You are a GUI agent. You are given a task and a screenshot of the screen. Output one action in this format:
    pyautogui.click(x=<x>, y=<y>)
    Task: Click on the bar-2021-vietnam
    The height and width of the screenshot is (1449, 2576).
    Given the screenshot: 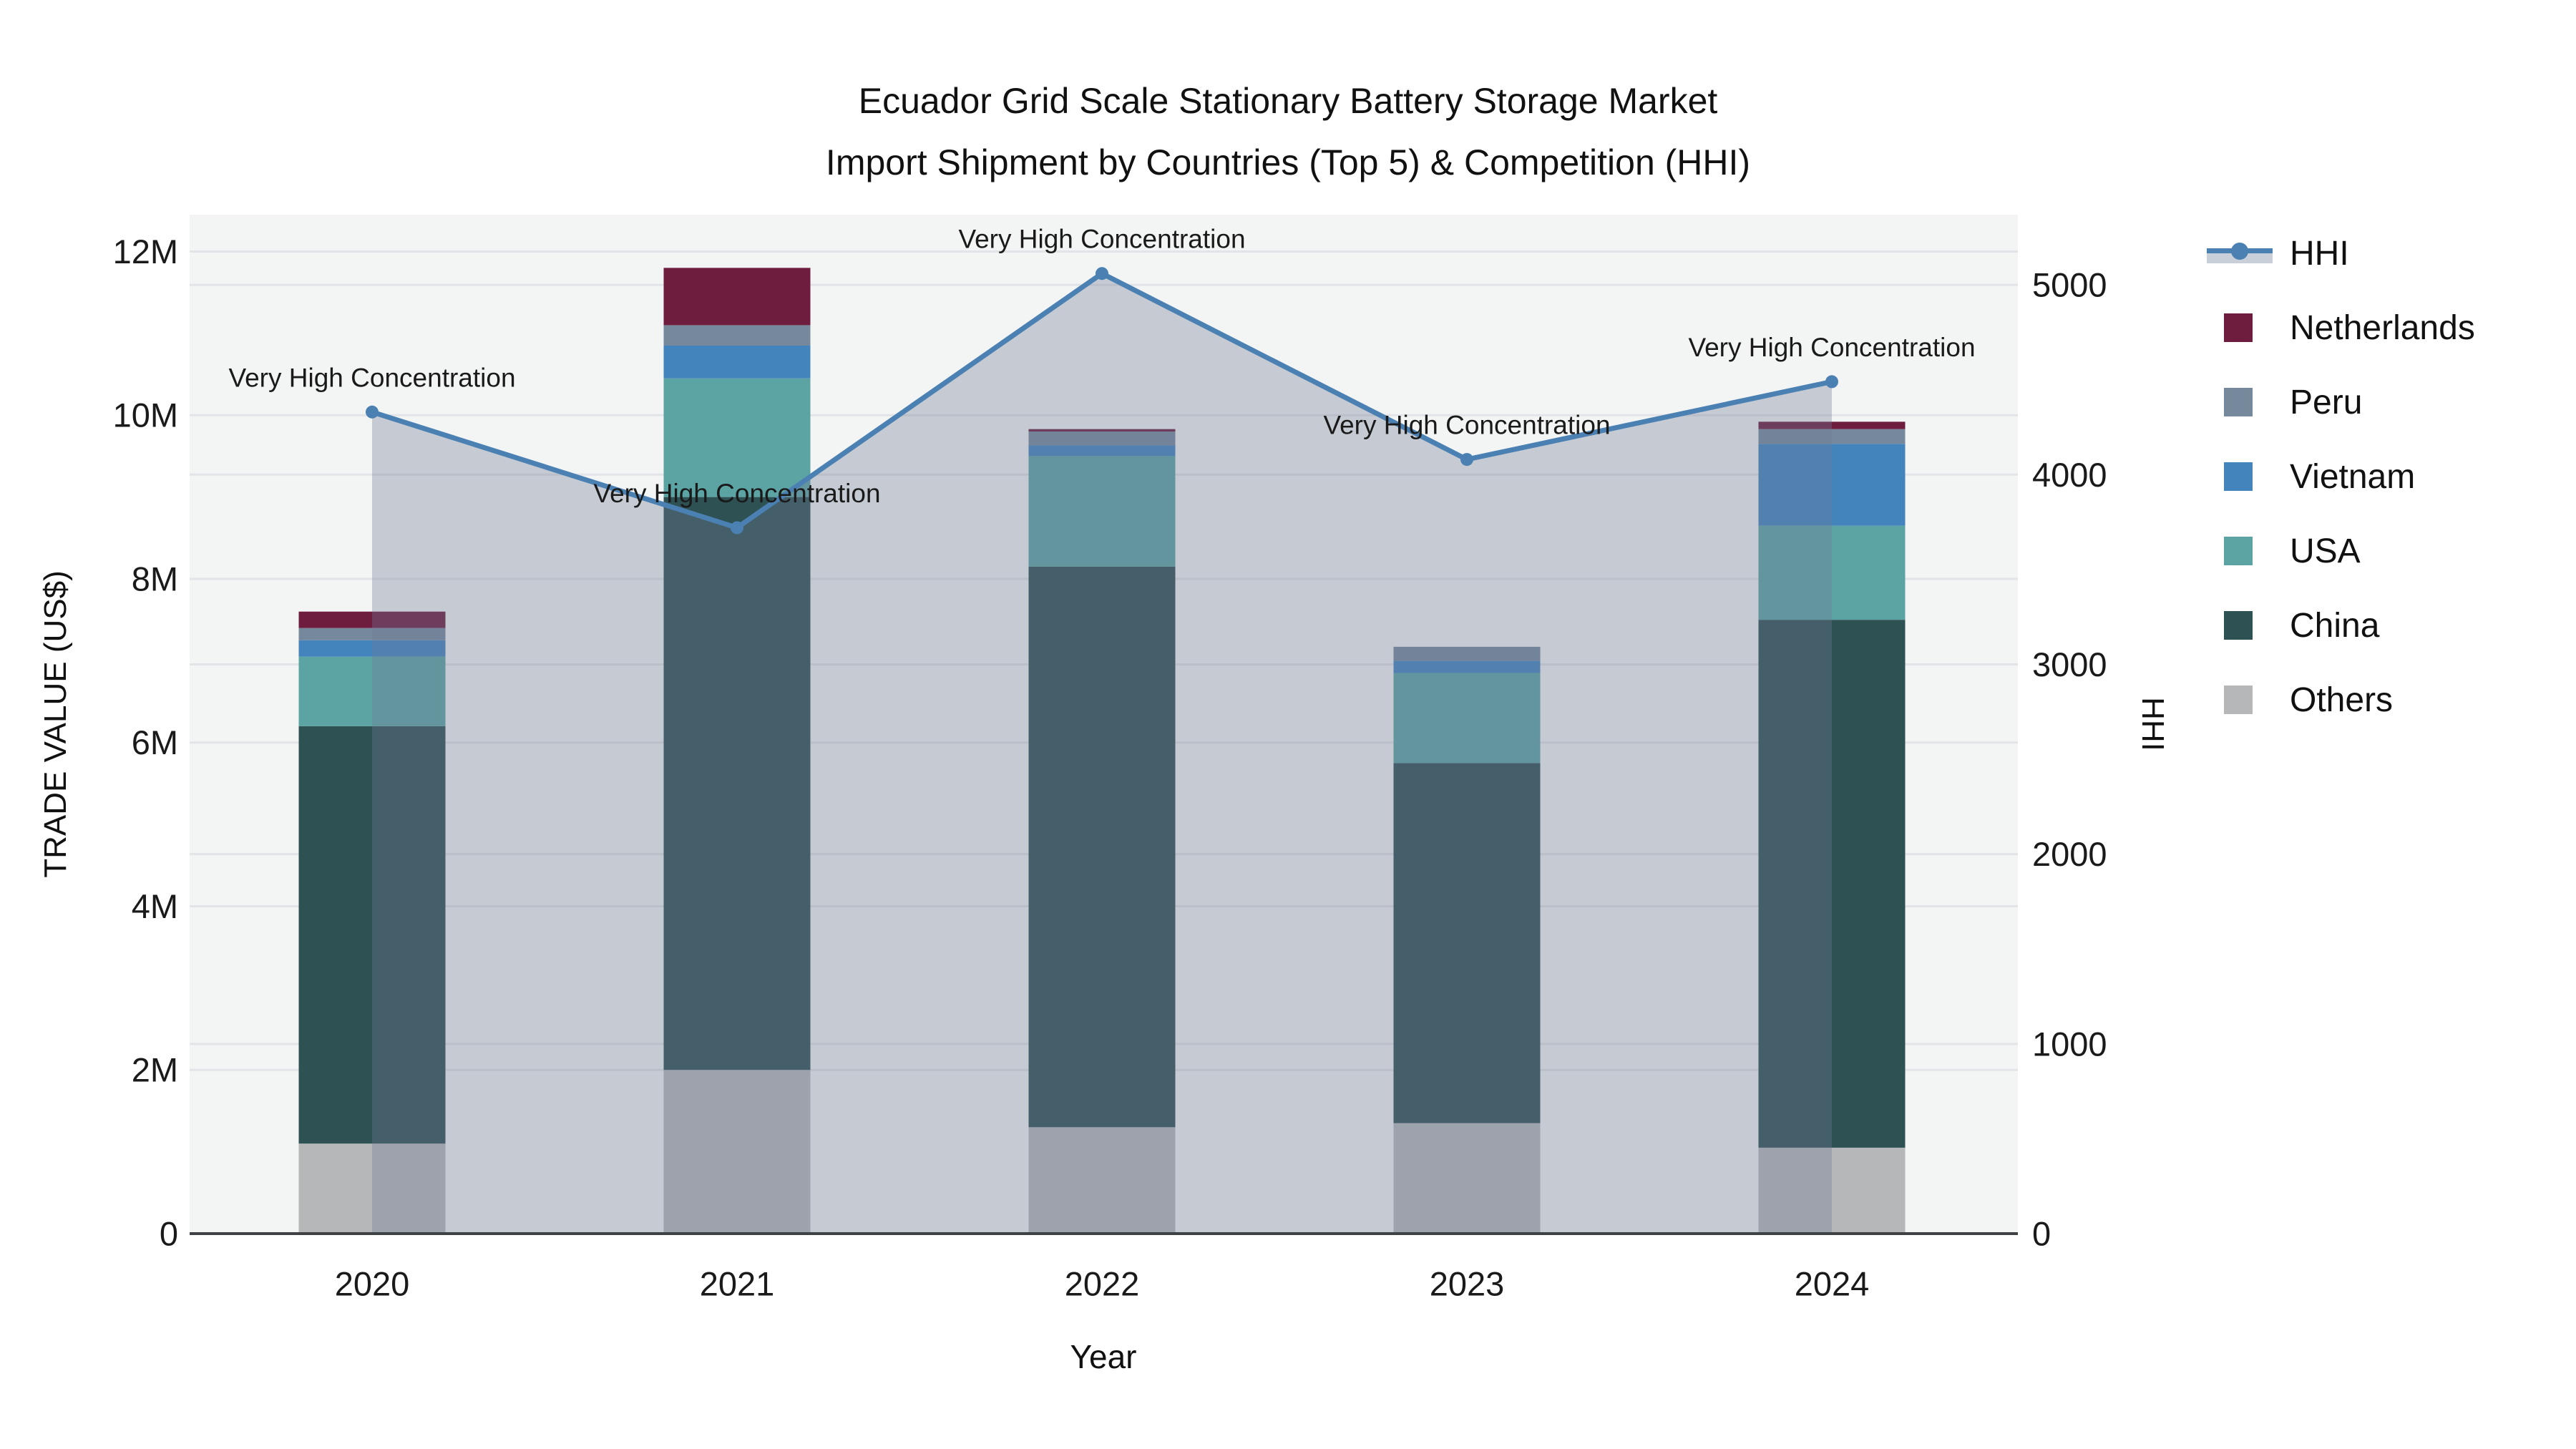 What is the action you would take?
    pyautogui.click(x=737, y=362)
    